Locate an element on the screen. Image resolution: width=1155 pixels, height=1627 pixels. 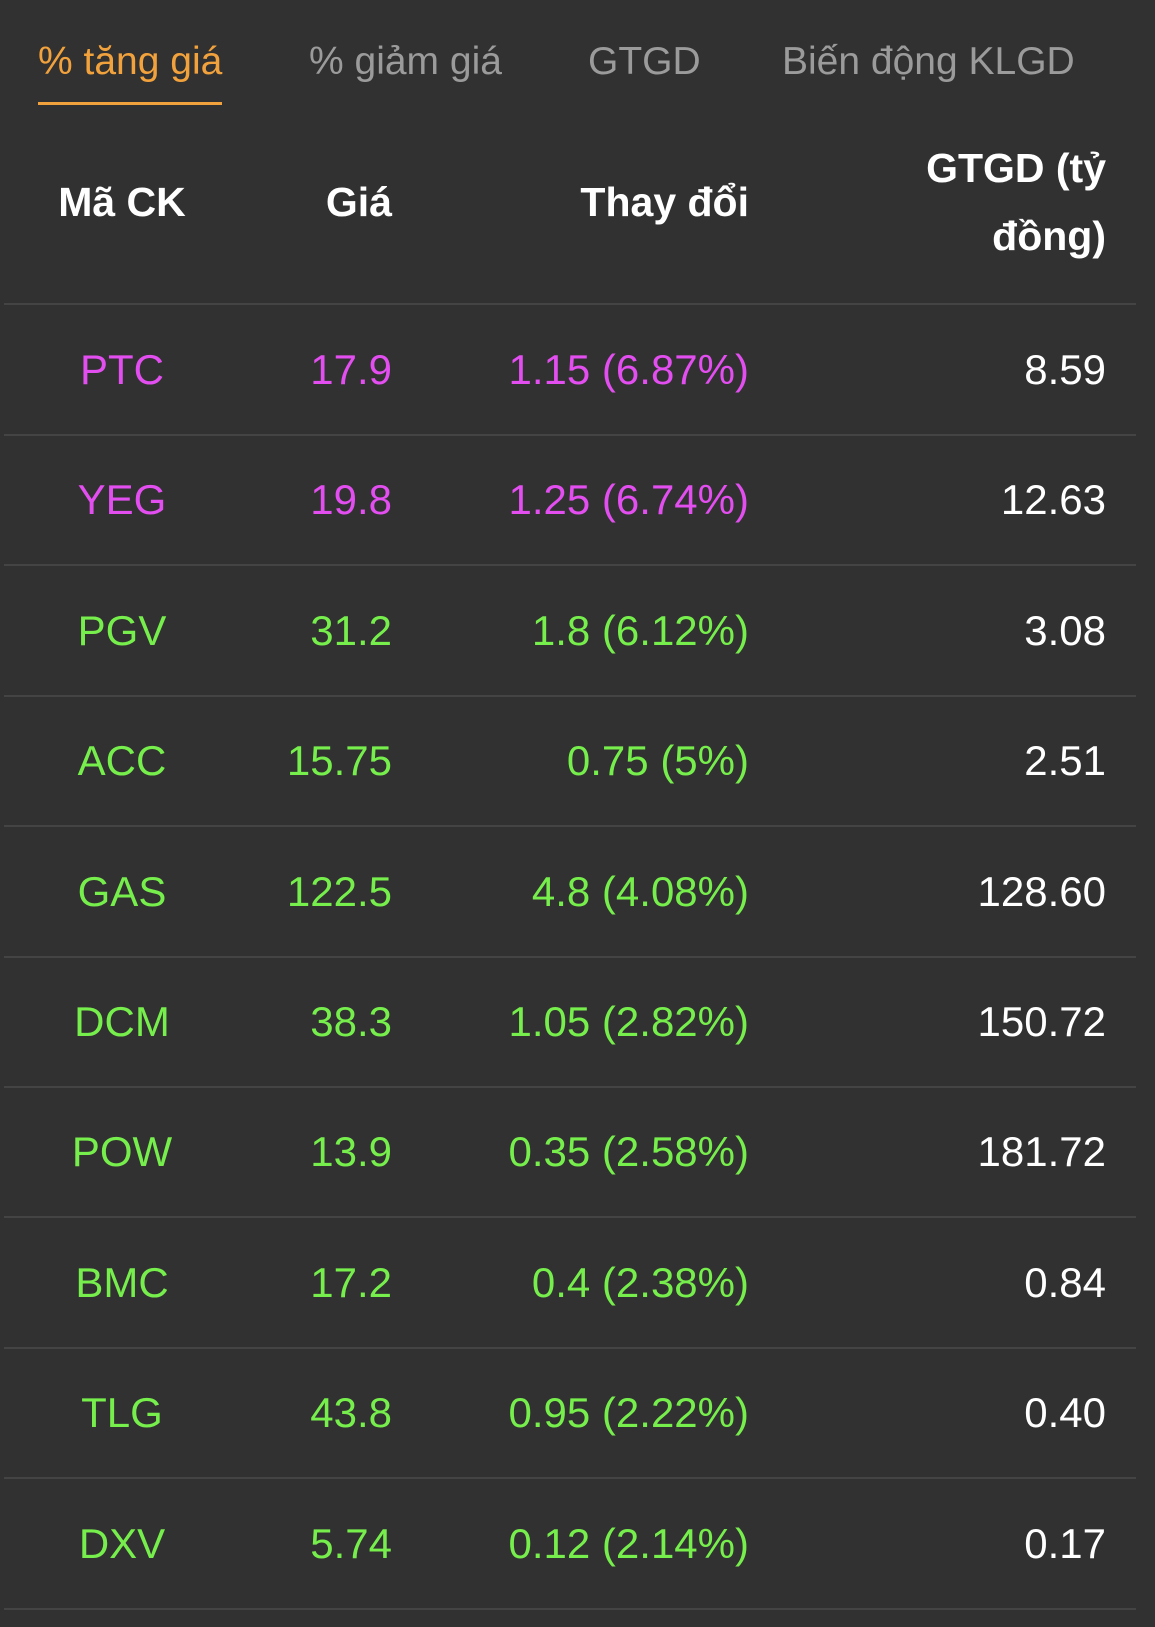
cell-value: 38.3 is located at coordinates (351, 1021).